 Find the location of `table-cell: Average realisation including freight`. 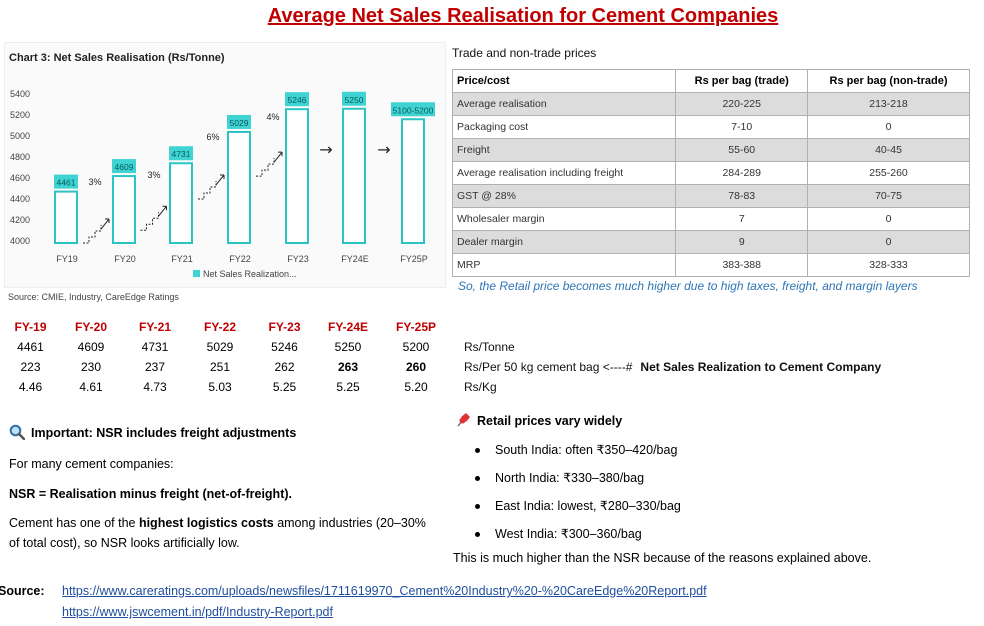

table-cell: Average realisation including freight is located at coordinates (564, 173).